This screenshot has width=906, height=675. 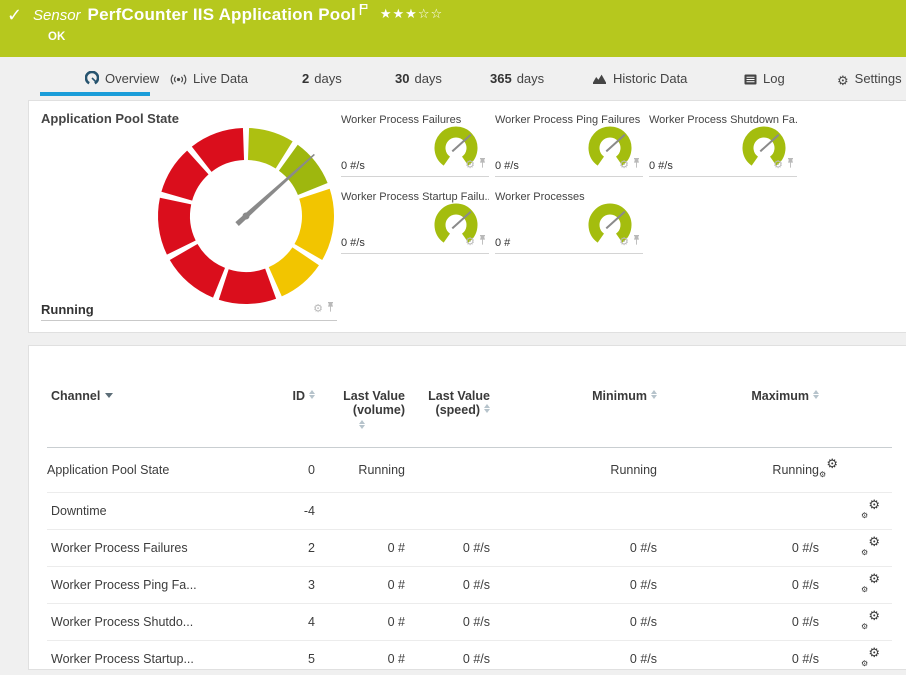 What do you see at coordinates (738, 511) in the screenshot?
I see `cell-maximum` at bounding box center [738, 511].